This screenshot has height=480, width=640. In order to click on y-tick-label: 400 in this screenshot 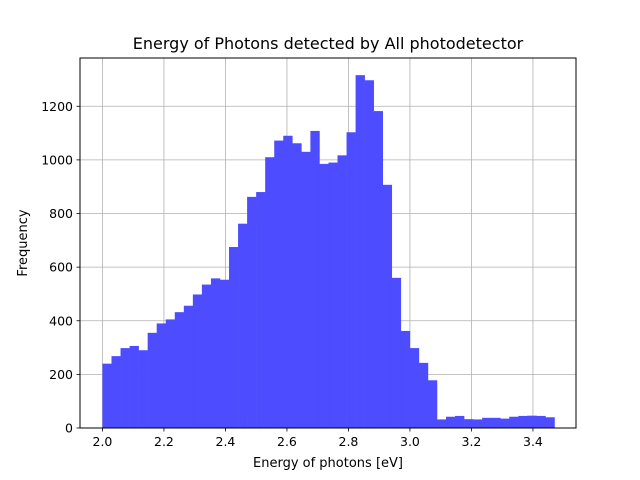, I will do `click(61, 320)`.